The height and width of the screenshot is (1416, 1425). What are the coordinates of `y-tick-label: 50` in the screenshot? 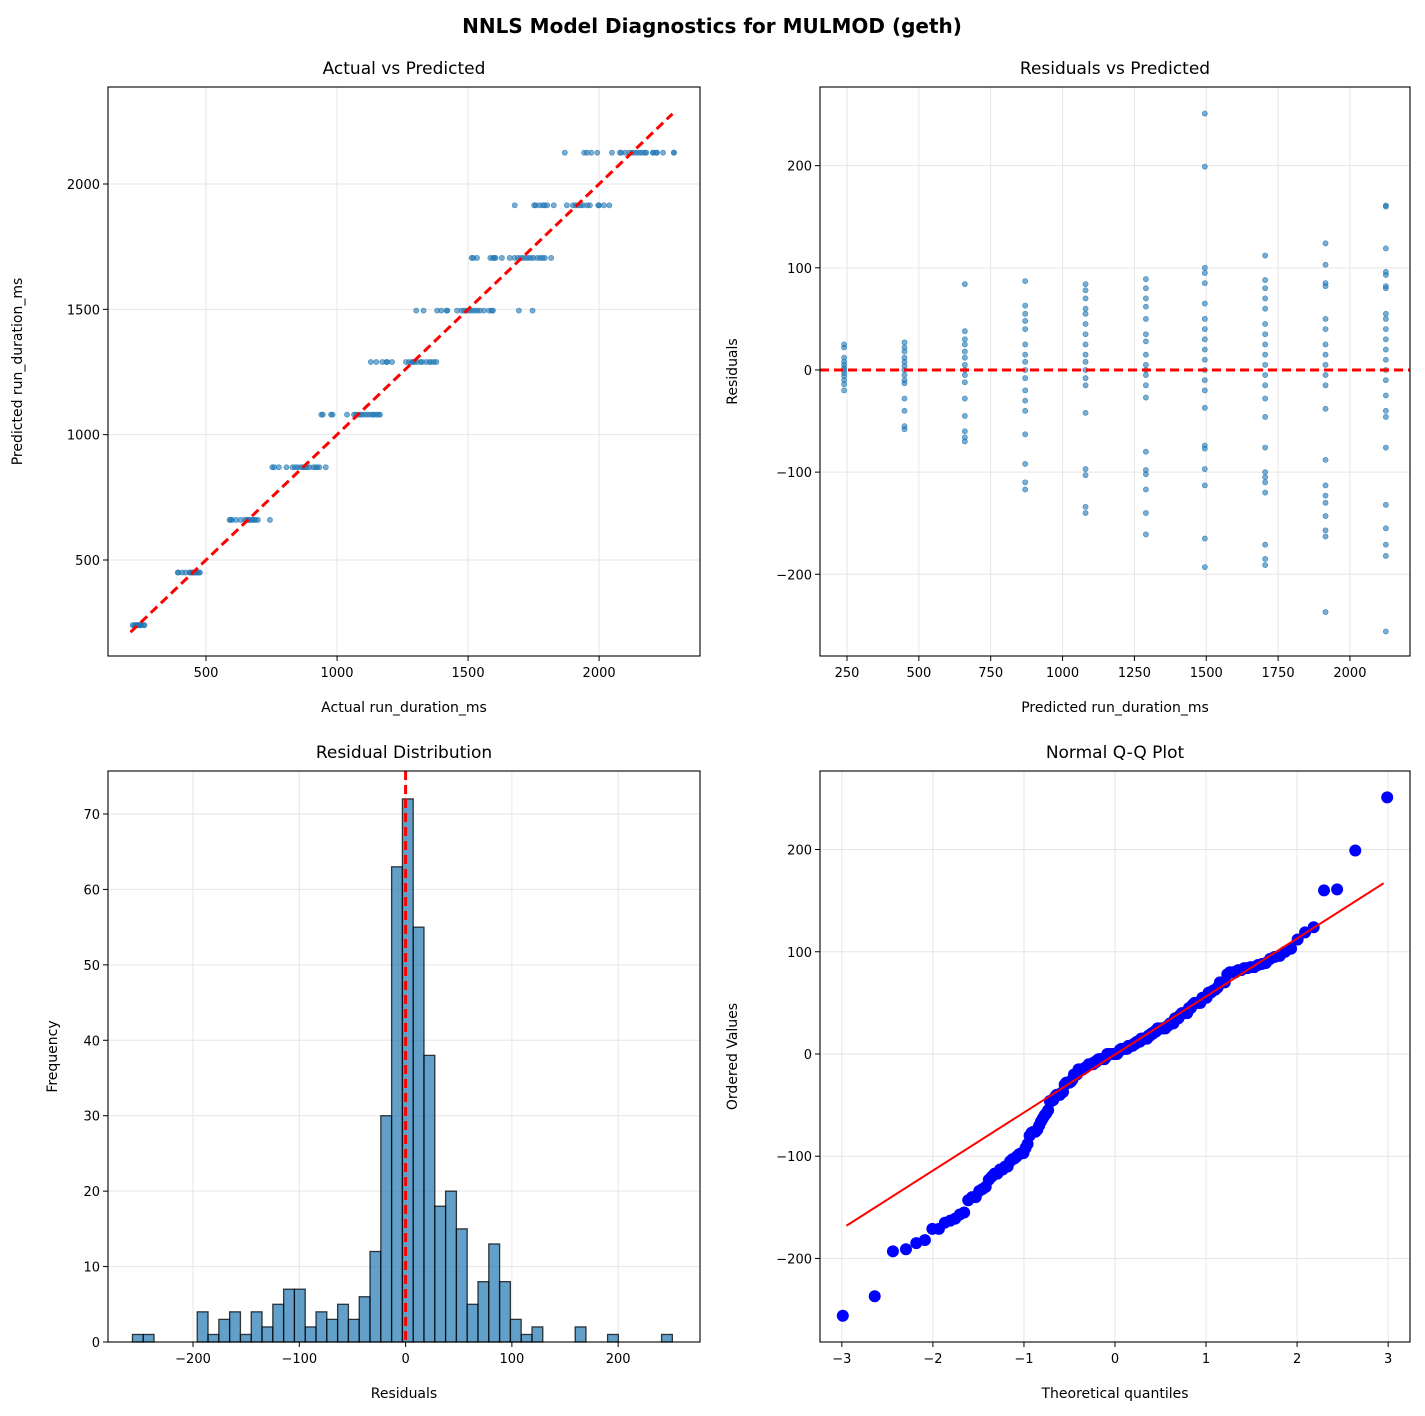 It's located at (91, 966).